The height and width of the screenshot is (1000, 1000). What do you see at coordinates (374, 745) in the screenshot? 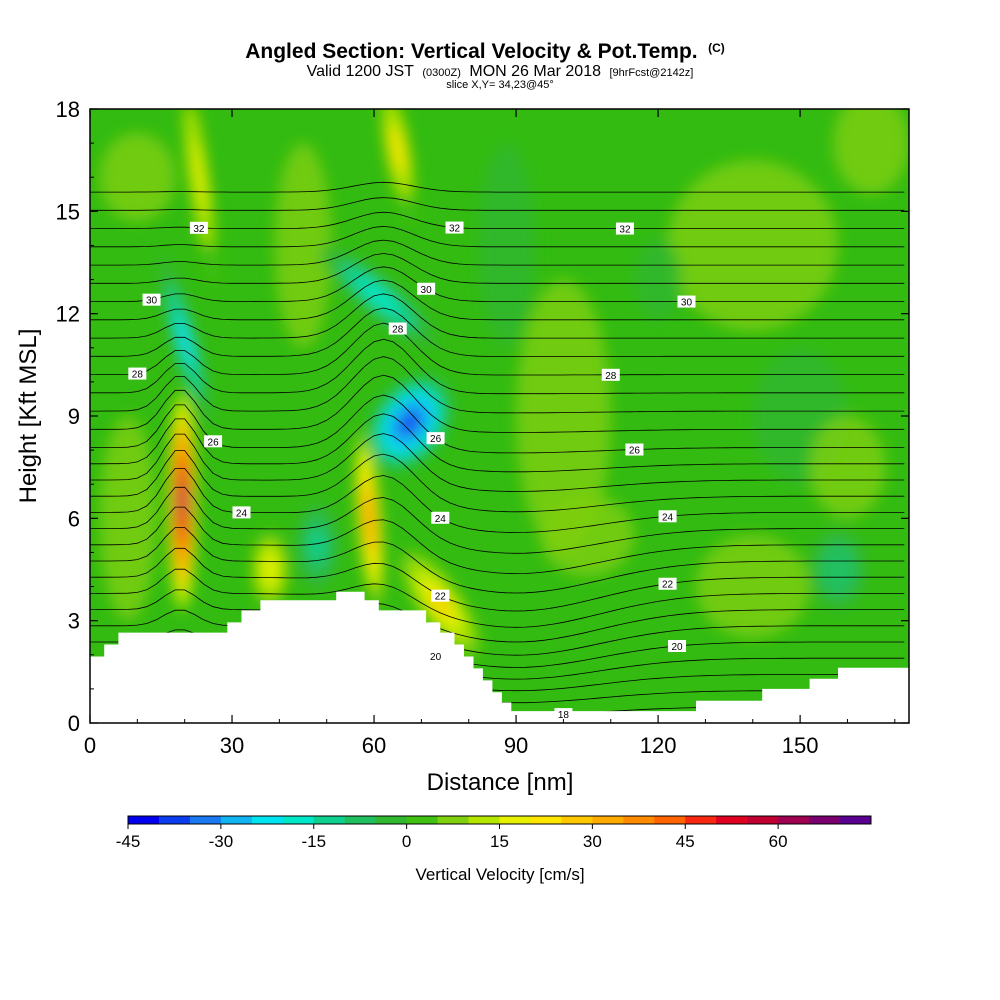
I see `x-tick-label: 60` at bounding box center [374, 745].